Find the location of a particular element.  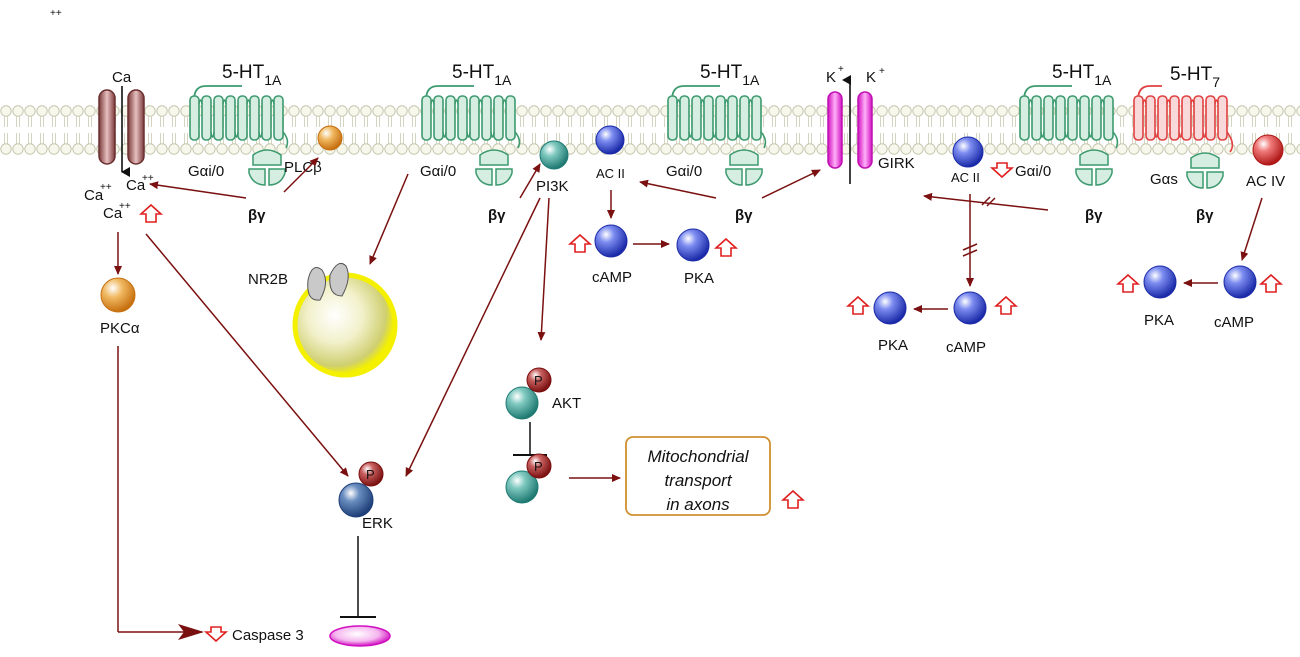

arrow-pi3k-to-akt is located at coordinates (543, 269).